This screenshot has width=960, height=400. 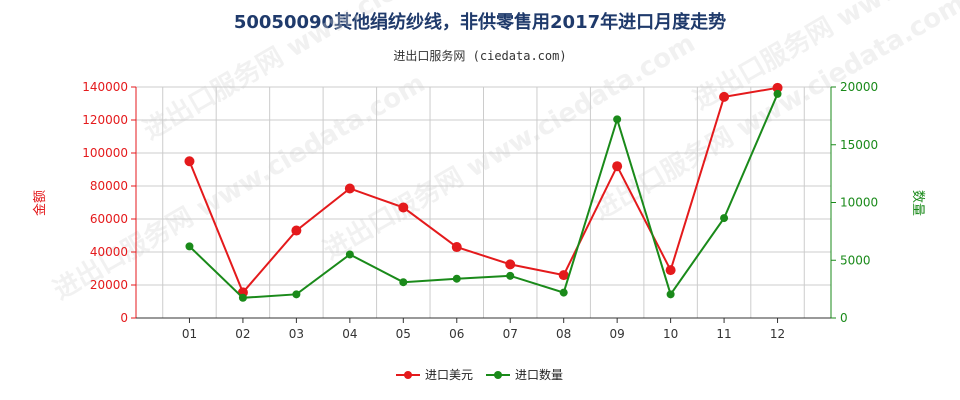 I want to click on y-right-tick-label: 20000, so click(x=859, y=87).